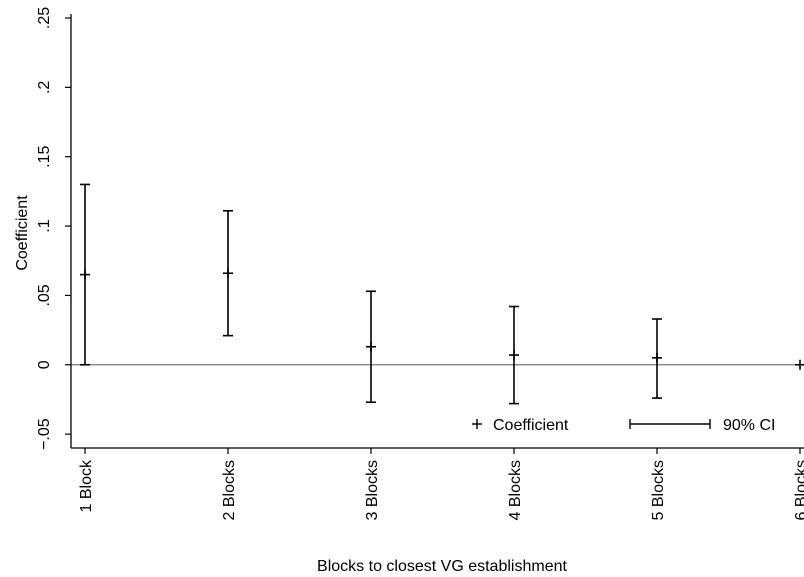 Image resolution: width=804 pixels, height=577 pixels. What do you see at coordinates (442, 566) in the screenshot?
I see `x-axis-label: Blocks to closest VG establishment` at bounding box center [442, 566].